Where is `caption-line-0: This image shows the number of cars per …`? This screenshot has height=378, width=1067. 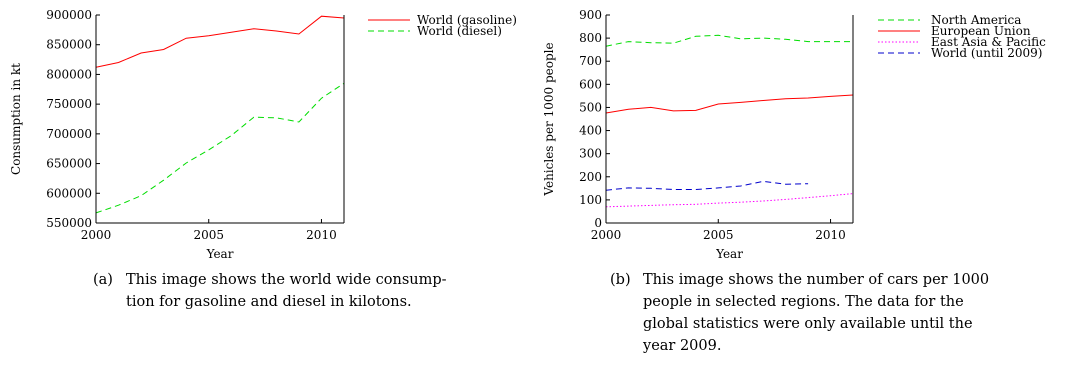 caption-line-0: This image shows the number of cars per … is located at coordinates (816, 280).